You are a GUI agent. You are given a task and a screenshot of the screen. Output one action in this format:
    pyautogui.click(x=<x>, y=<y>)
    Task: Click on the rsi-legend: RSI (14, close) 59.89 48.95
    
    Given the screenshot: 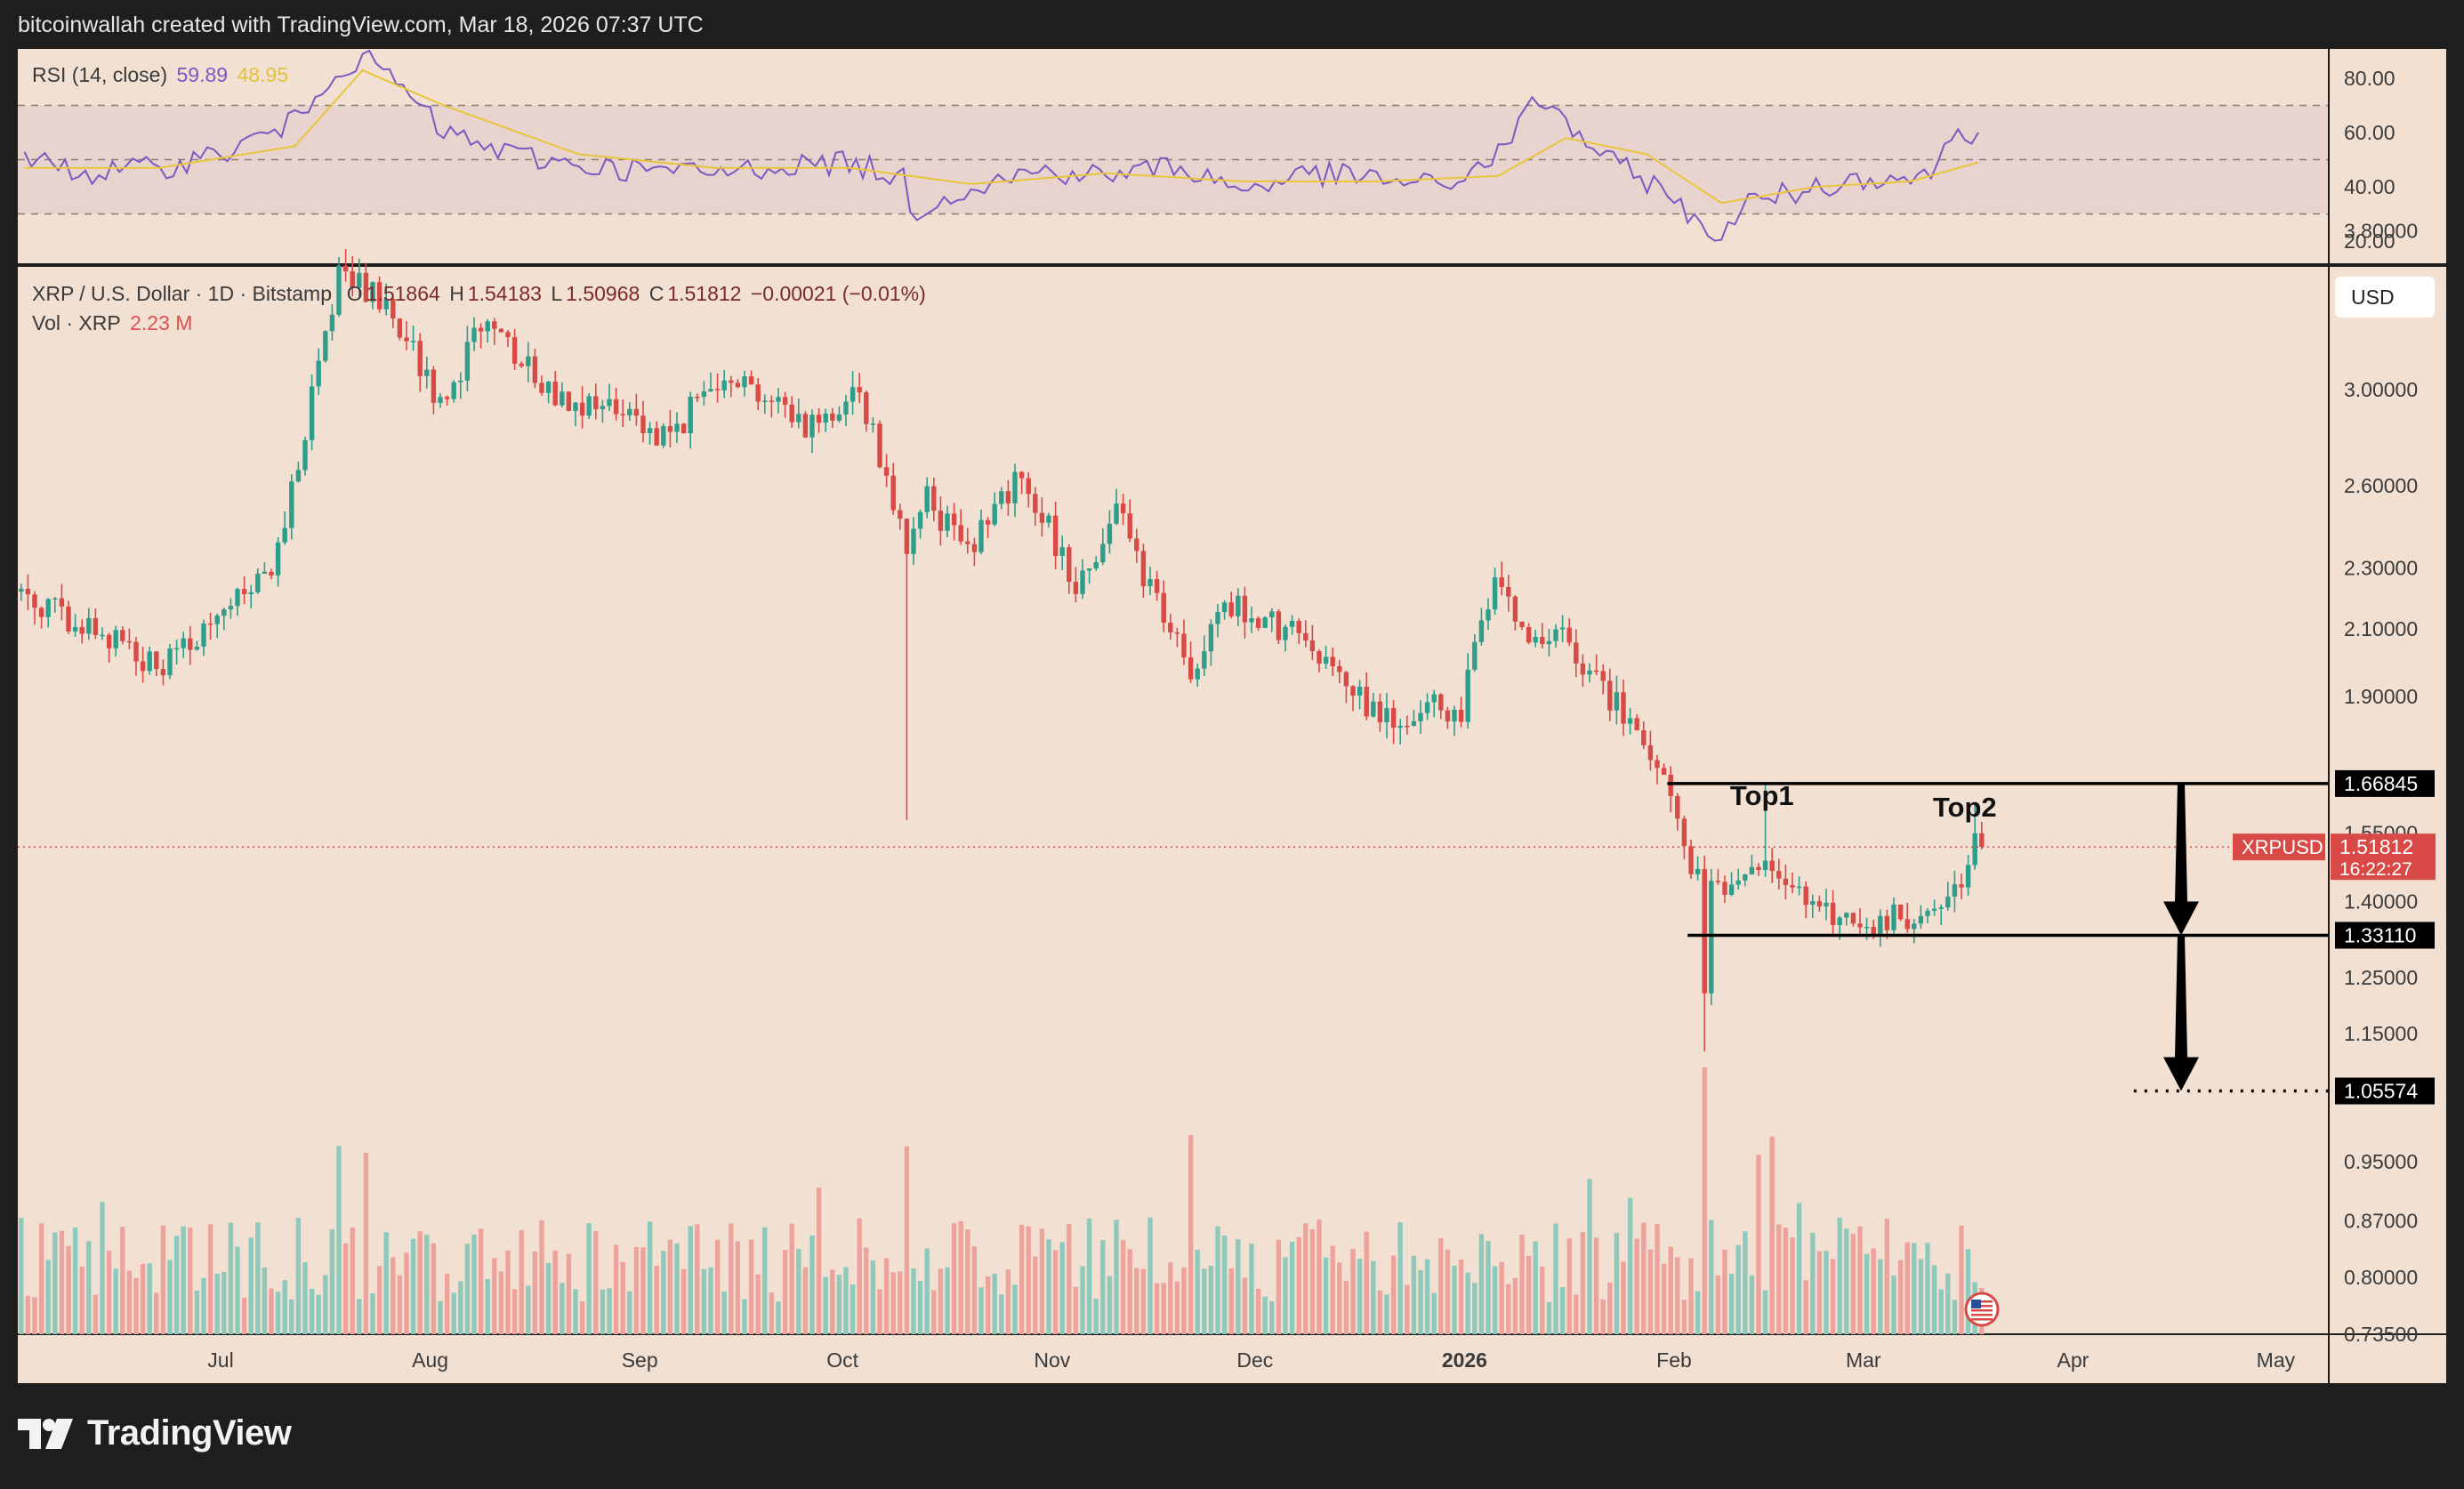 What is the action you would take?
    pyautogui.click(x=162, y=75)
    